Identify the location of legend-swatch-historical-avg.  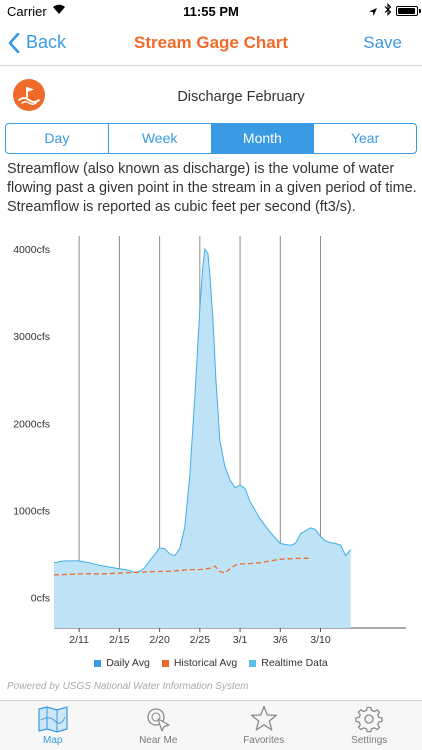
(165, 663).